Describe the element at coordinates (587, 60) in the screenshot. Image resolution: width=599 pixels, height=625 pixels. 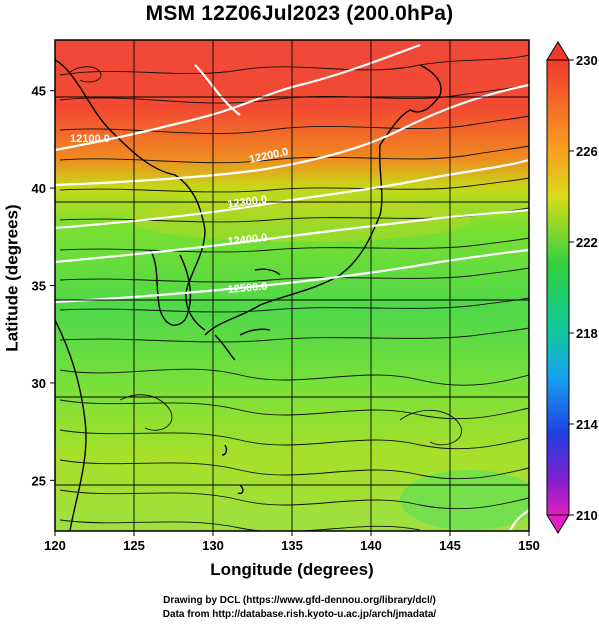
I see `colorbar-tick-label: 230` at that location.